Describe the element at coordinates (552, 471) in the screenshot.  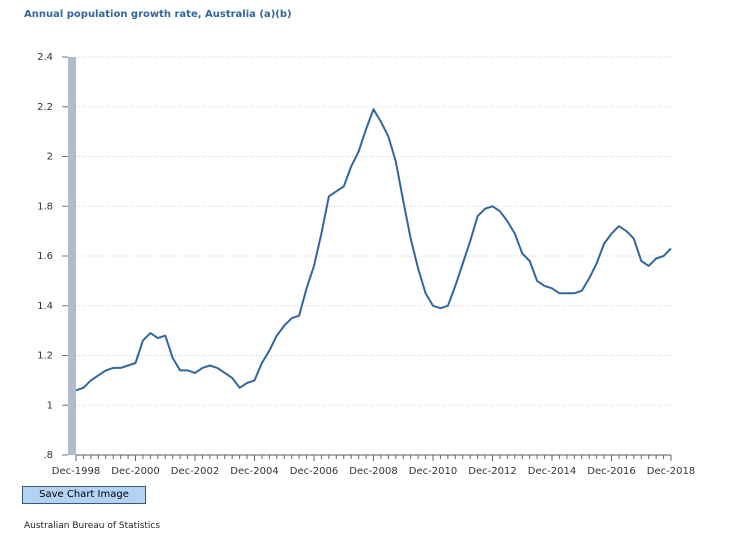
I see `x-tick-label: Dec-2014` at that location.